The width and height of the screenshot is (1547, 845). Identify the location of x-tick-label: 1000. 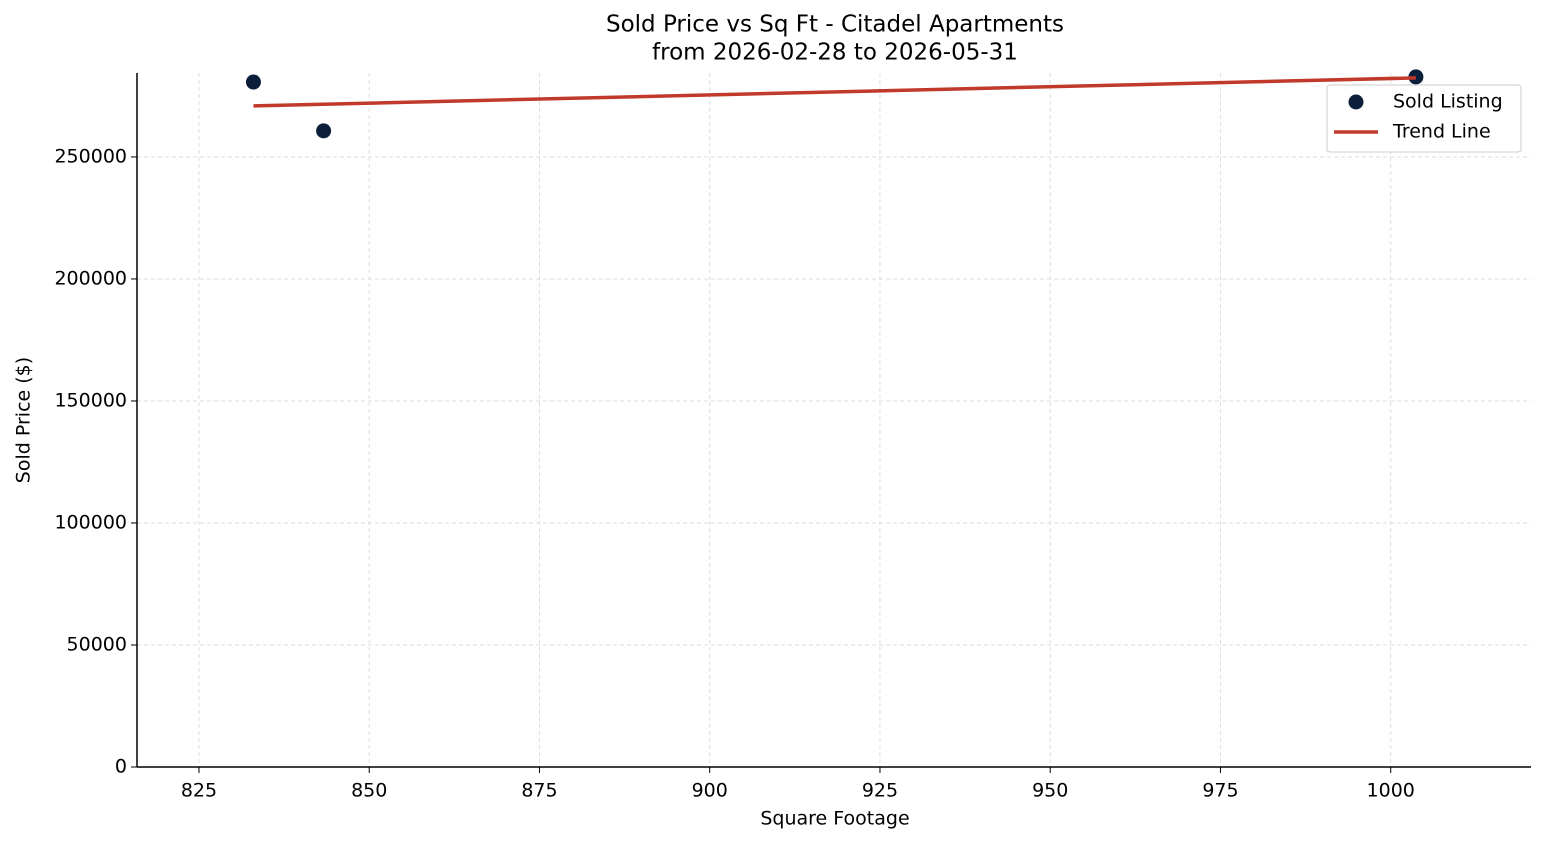
(1391, 791).